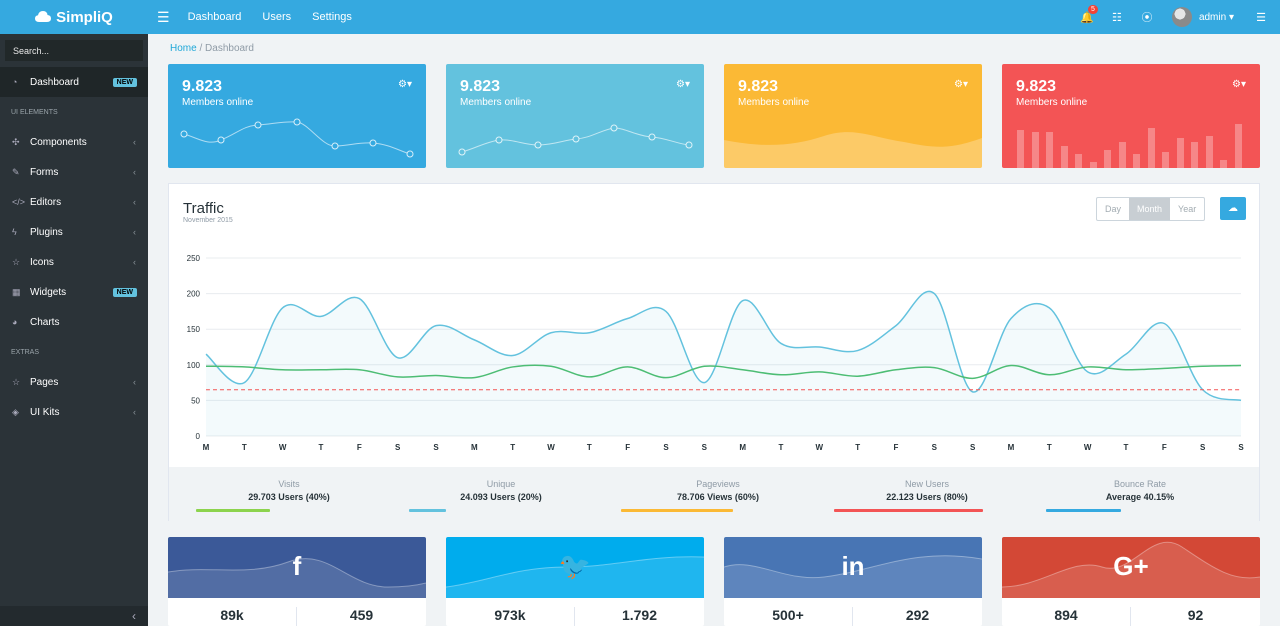  What do you see at coordinates (74, 382) in the screenshot?
I see `sidebar-item-pages: ☆ Pages ‹` at bounding box center [74, 382].